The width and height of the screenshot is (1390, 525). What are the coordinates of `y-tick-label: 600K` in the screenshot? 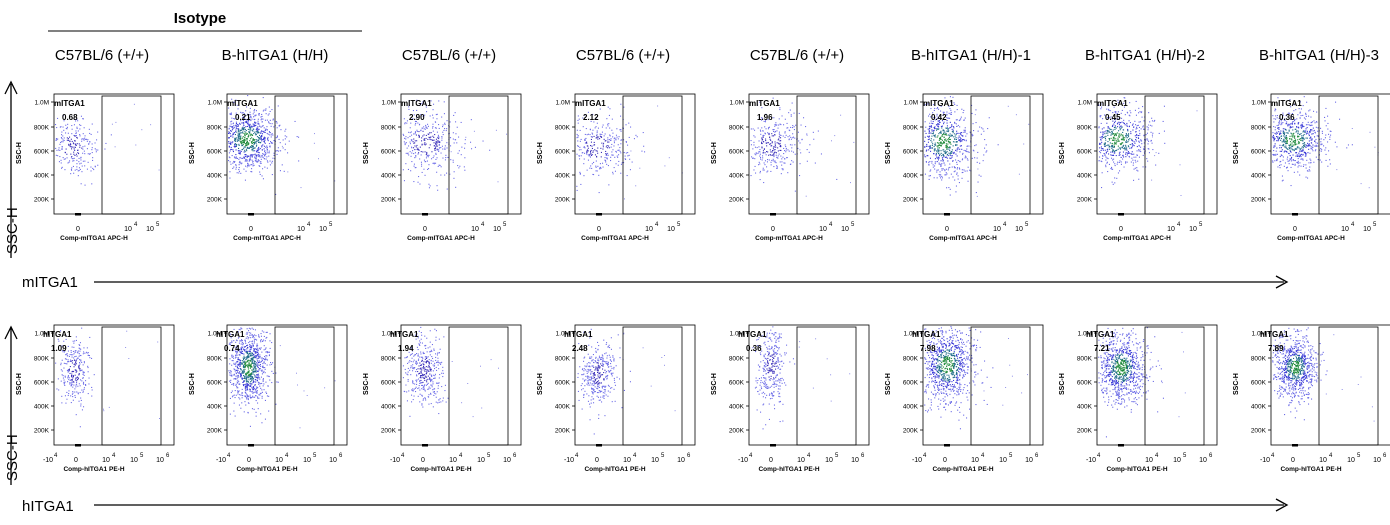 It's located at (1259, 152).